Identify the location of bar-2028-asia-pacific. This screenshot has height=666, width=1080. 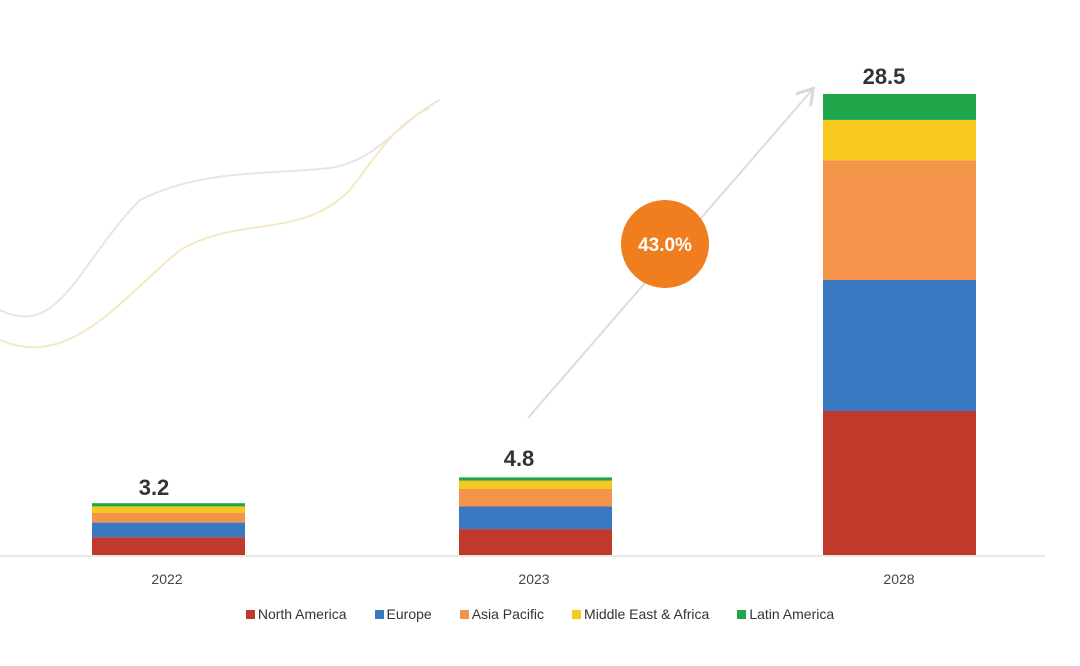
(899, 220).